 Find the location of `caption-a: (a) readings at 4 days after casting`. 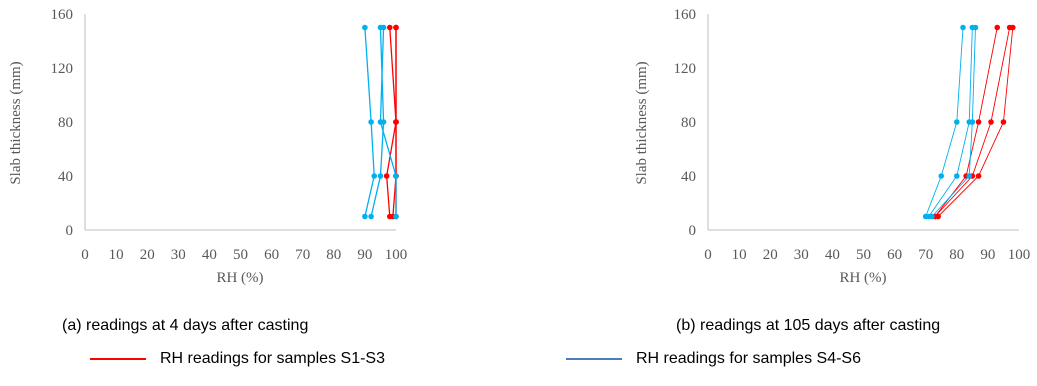

caption-a: (a) readings at 4 days after casting is located at coordinates (185, 325).